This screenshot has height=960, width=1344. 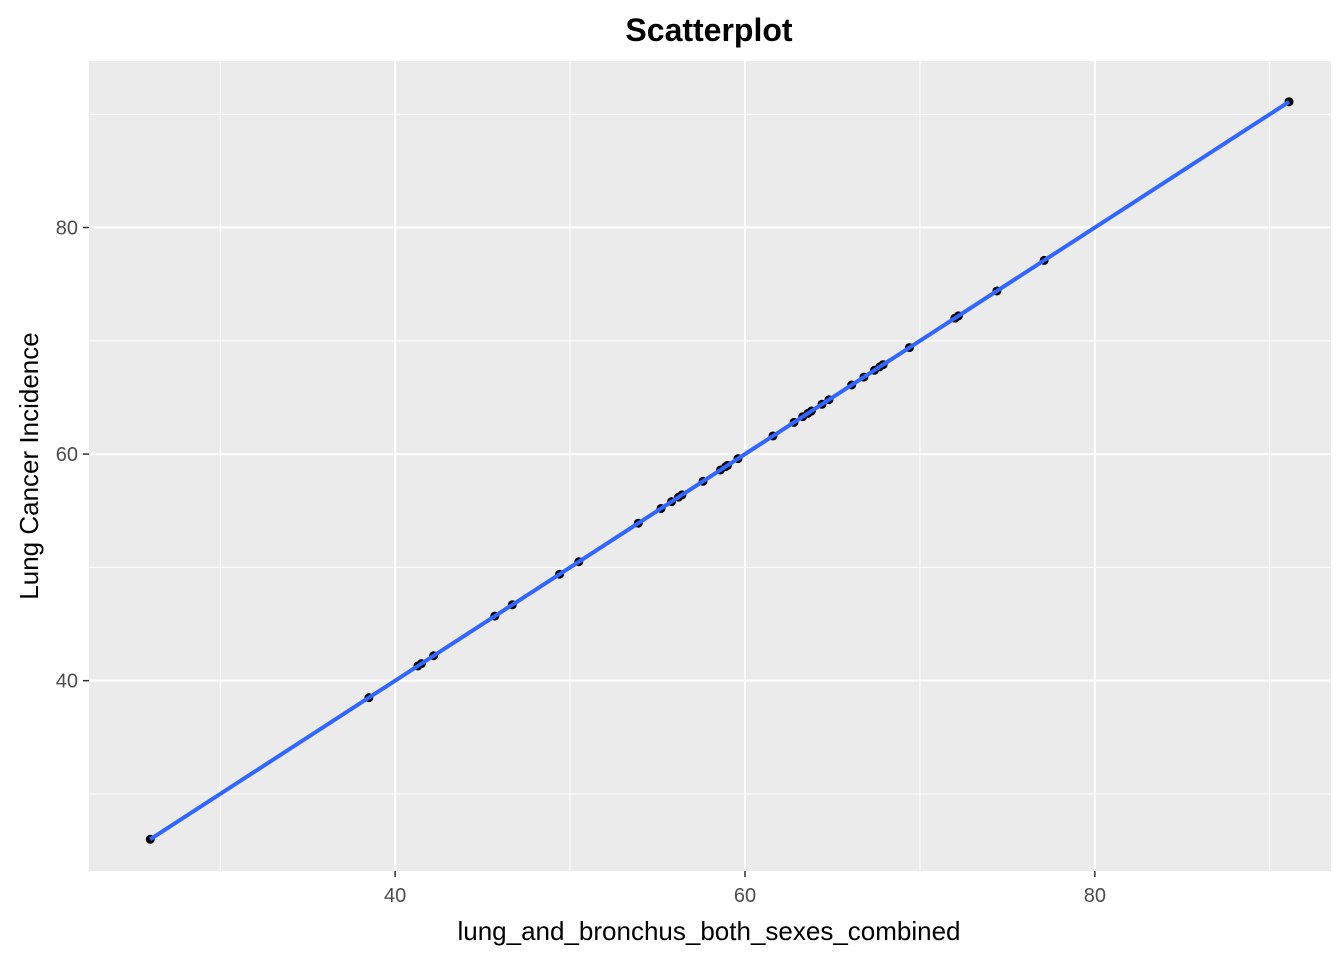 I want to click on y-tick-label: 80, so click(x=67, y=229).